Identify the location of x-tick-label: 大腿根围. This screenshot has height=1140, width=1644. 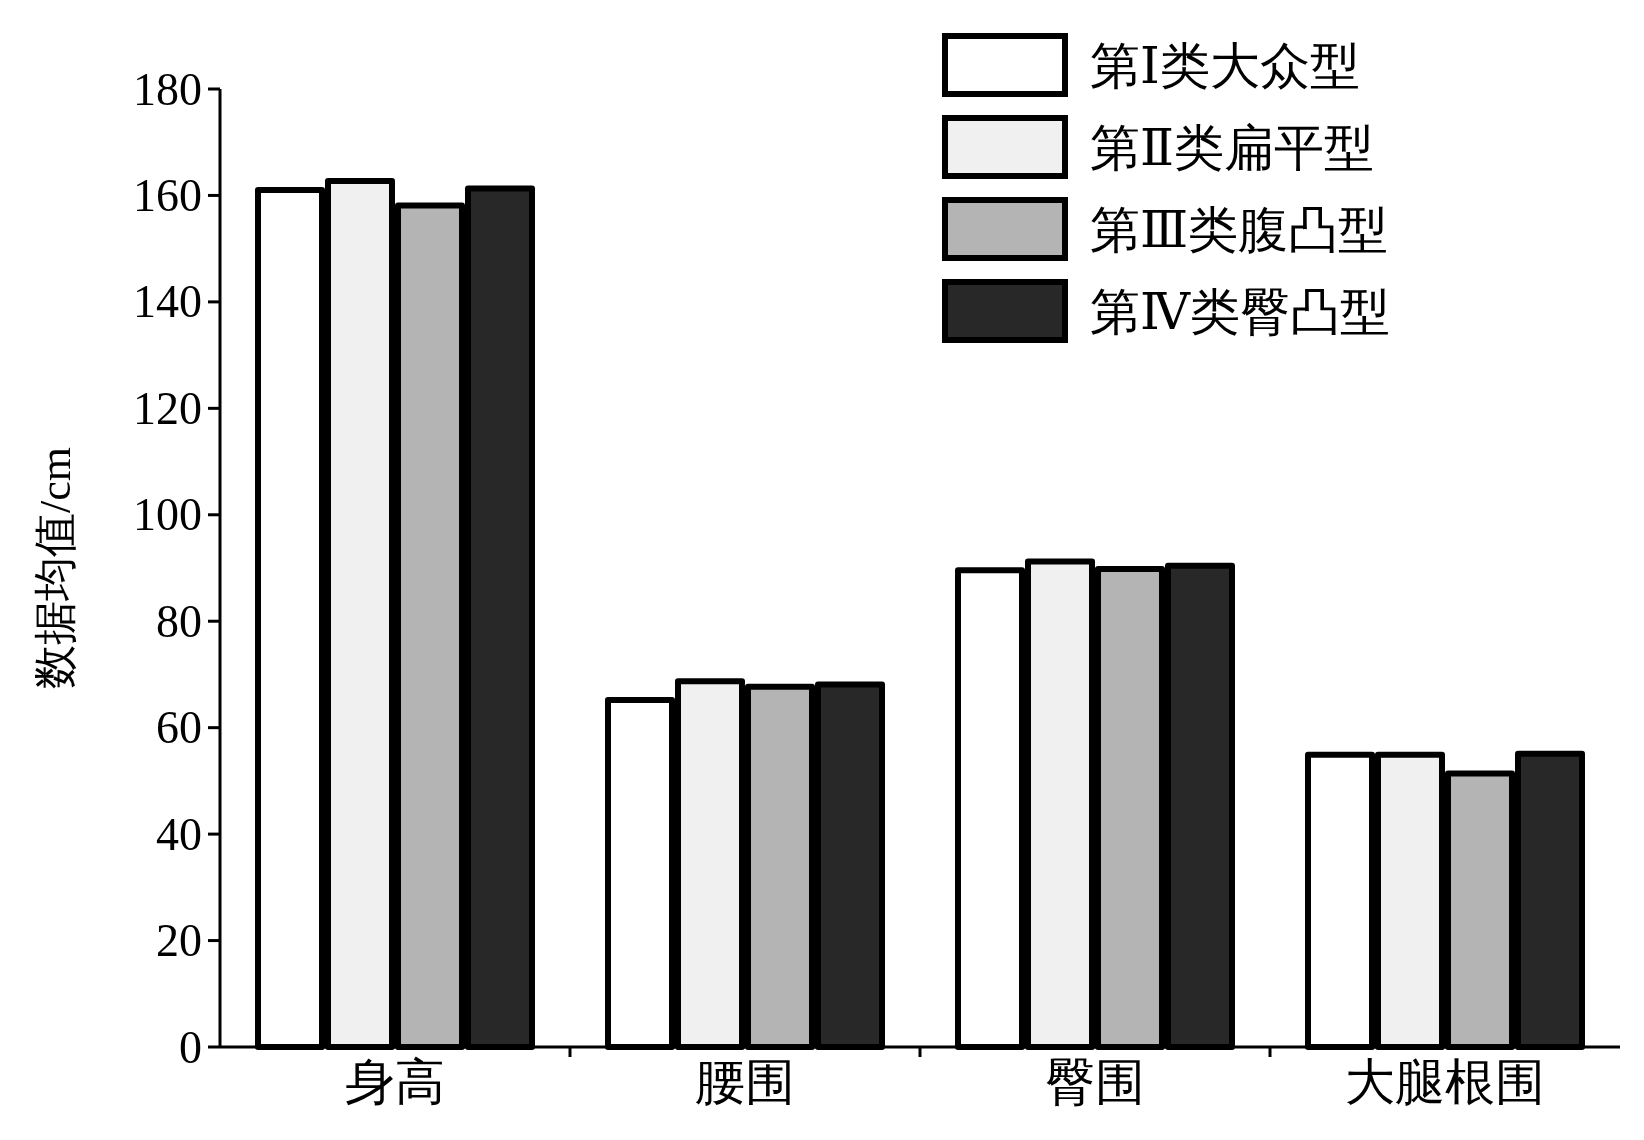
(1445, 1082).